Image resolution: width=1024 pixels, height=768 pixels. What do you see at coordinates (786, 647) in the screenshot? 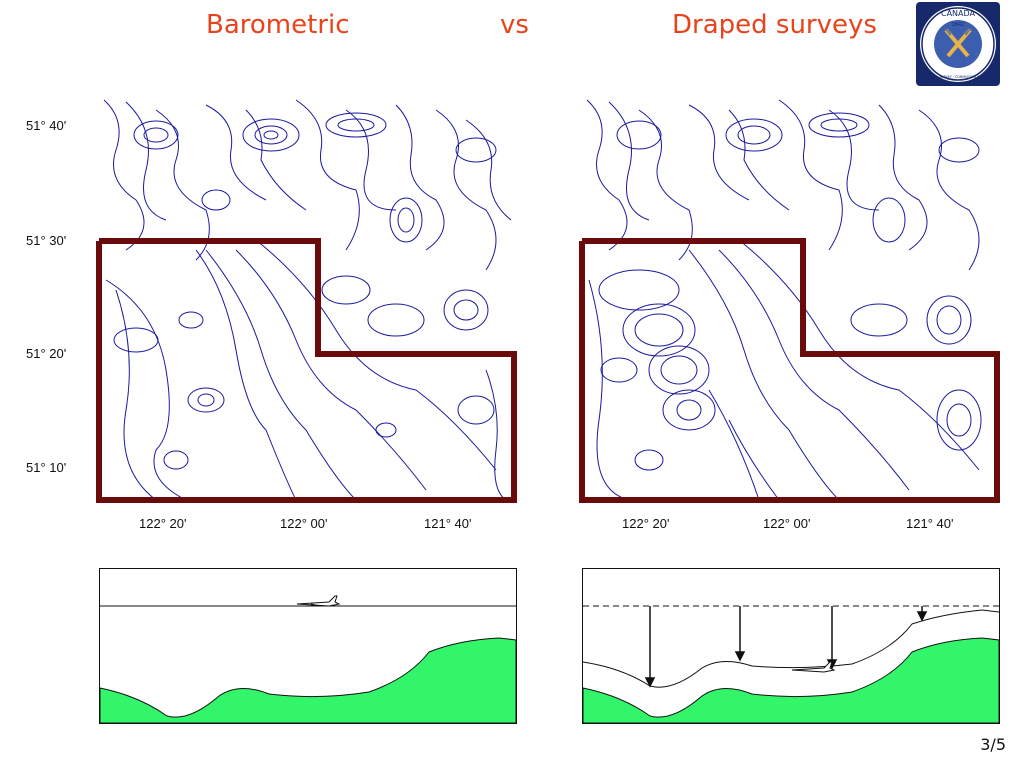
I see `drape-arrows` at bounding box center [786, 647].